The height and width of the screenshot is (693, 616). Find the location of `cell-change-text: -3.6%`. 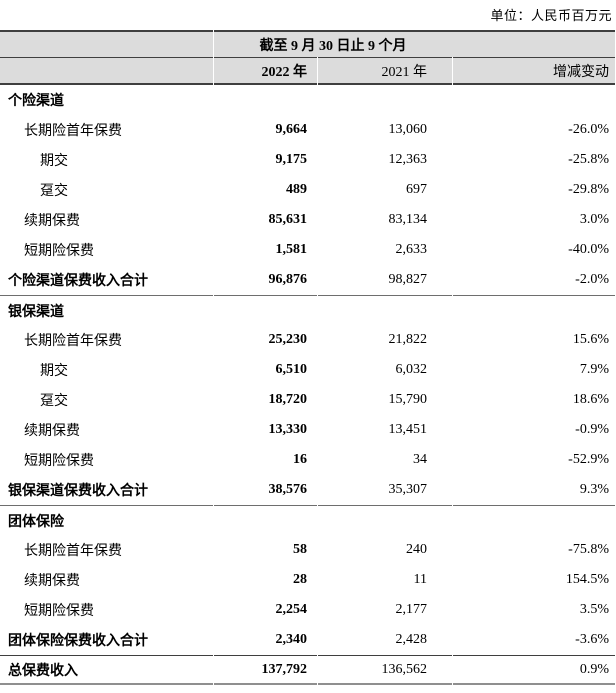

cell-change-text: -3.6% is located at coordinates (592, 639).